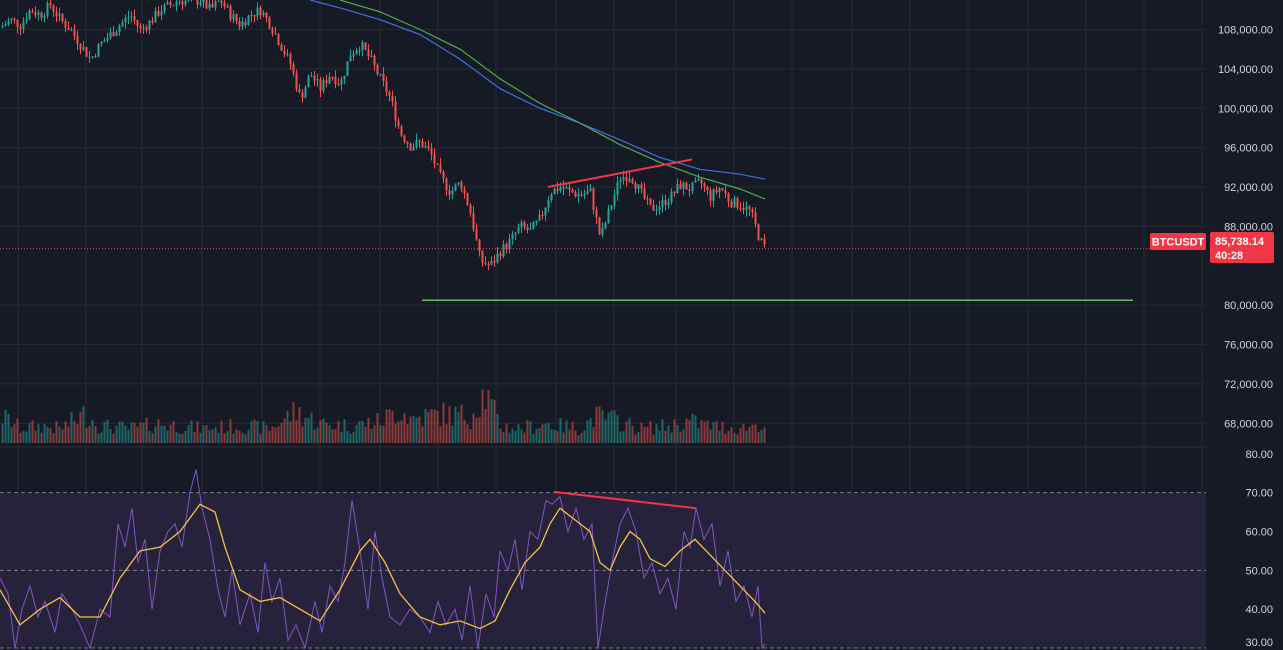 This screenshot has width=1283, height=650. I want to click on symbol-badge-label: BTCUSDT, so click(1178, 243).